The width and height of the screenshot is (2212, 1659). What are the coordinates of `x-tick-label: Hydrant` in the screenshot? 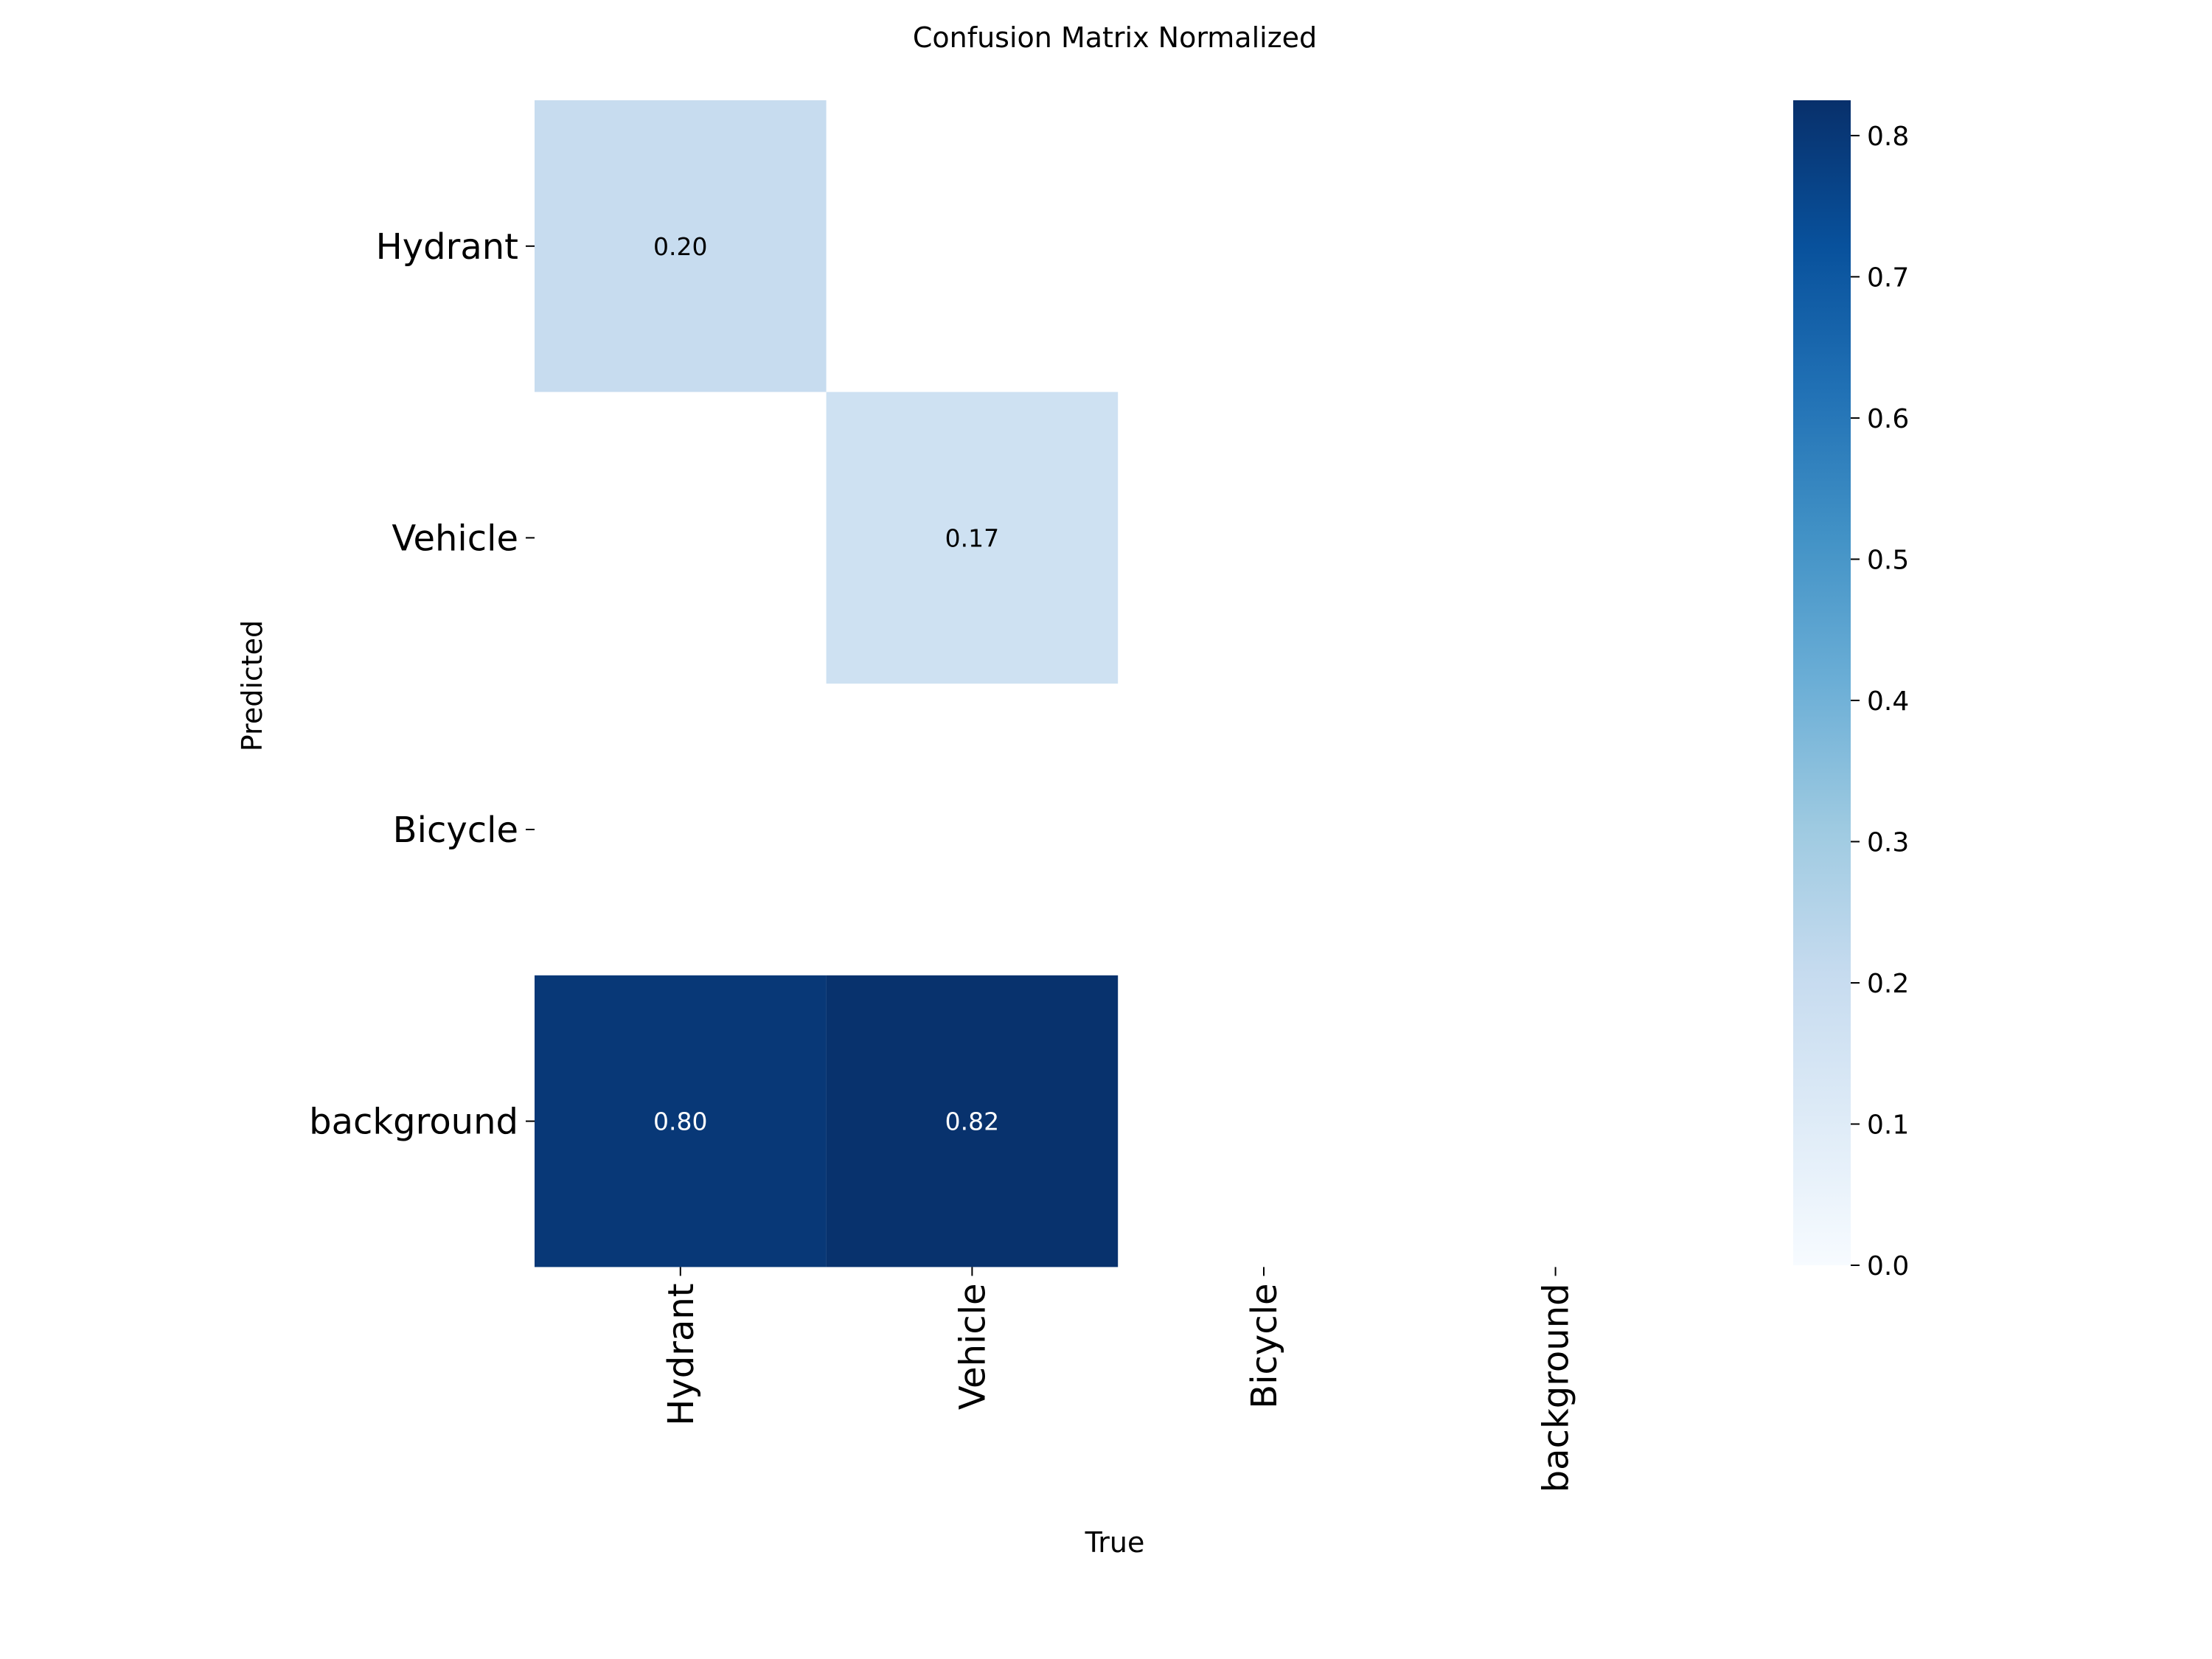 It's located at (681, 1354).